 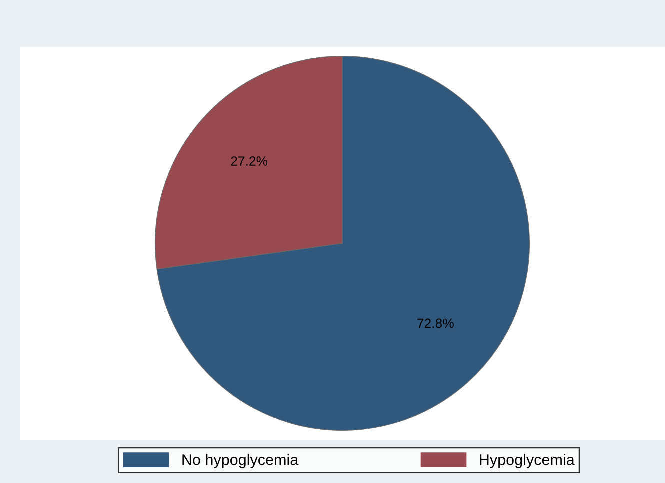 What do you see at coordinates (527, 461) in the screenshot?
I see `legend-label: Hypoglycemia` at bounding box center [527, 461].